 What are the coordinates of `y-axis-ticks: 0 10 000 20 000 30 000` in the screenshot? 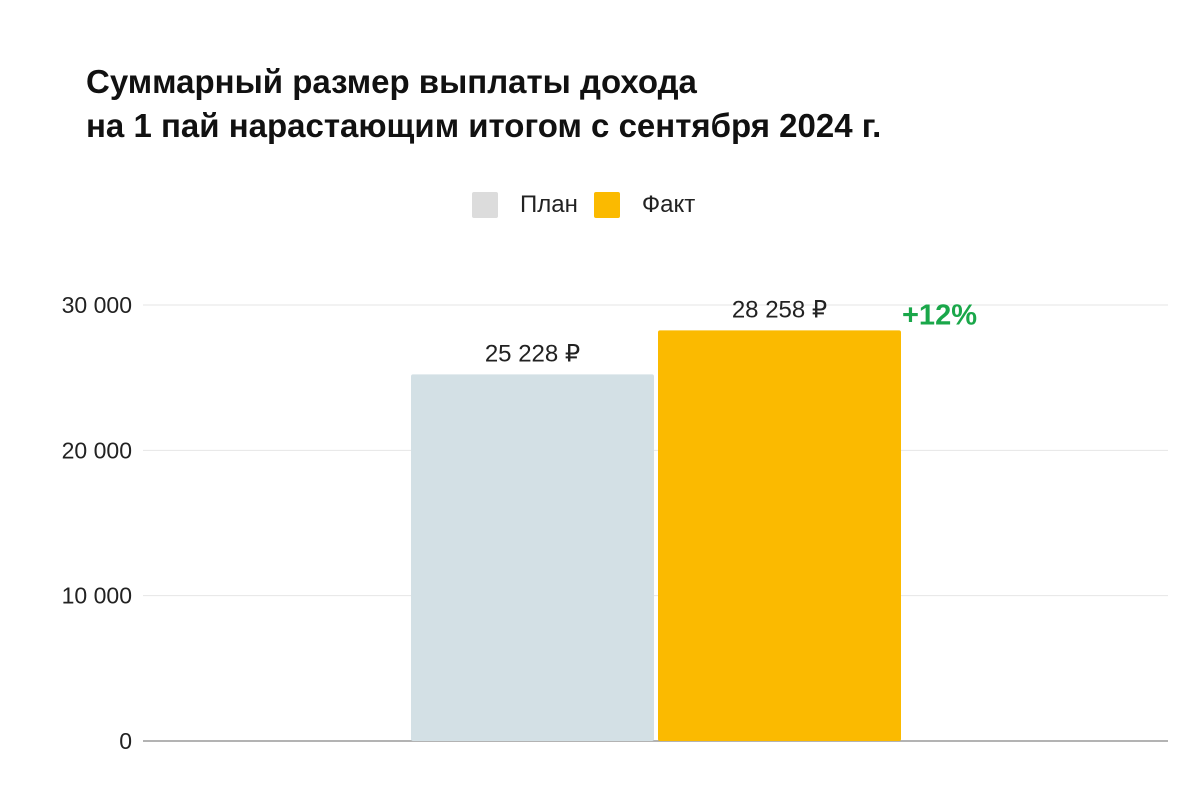 It's located at (97, 523).